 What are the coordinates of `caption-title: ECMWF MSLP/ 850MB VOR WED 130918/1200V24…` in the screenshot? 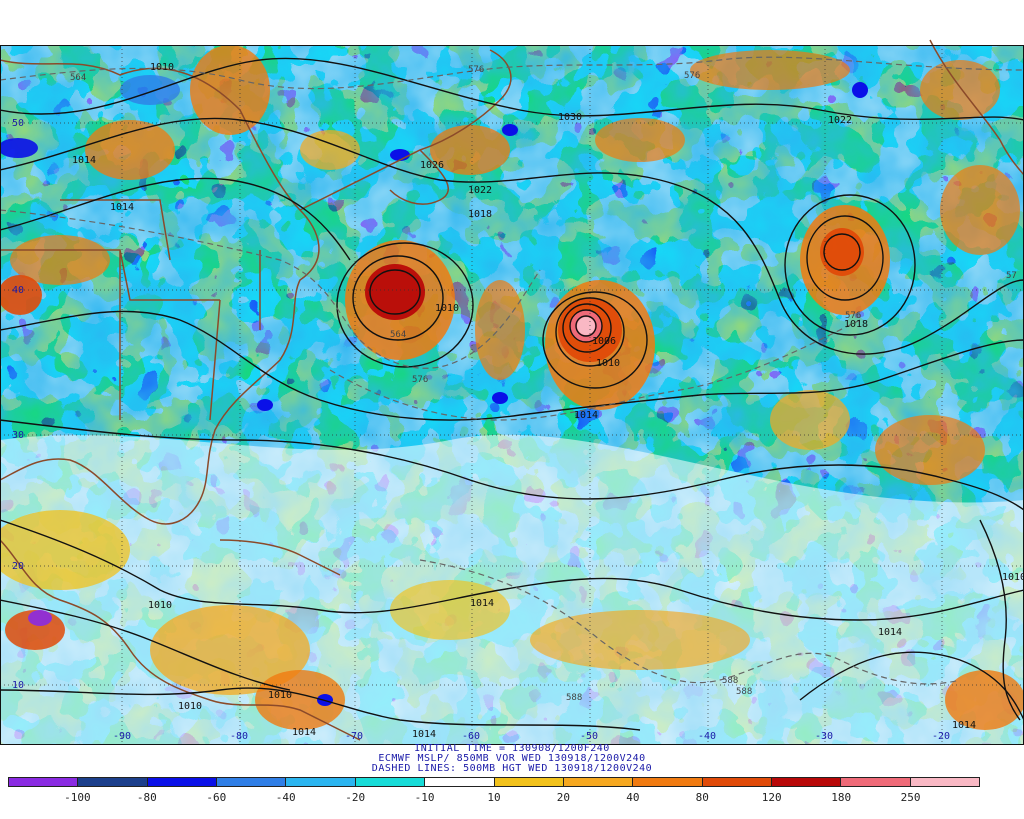 It's located at (512, 758).